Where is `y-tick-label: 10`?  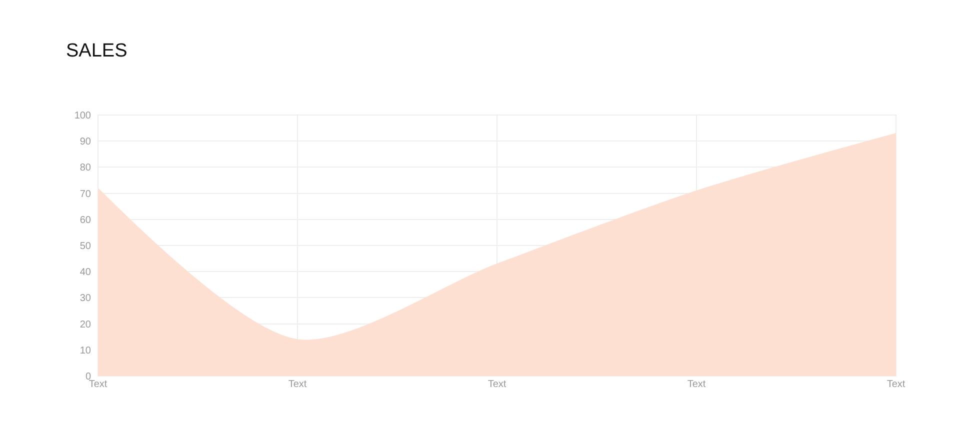
y-tick-label: 10 is located at coordinates (86, 350).